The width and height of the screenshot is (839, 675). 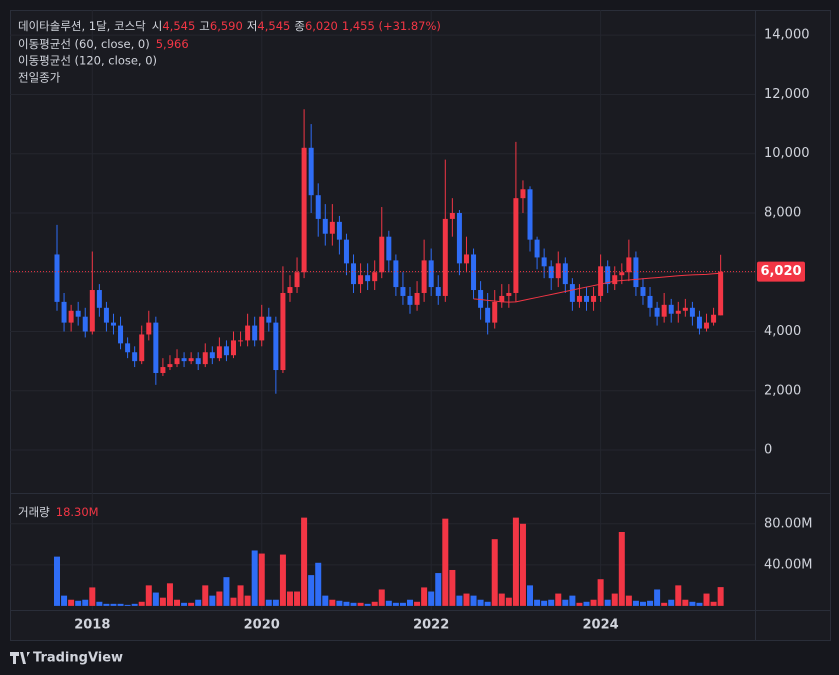 I want to click on y-tick-label: 0, so click(x=768, y=450).